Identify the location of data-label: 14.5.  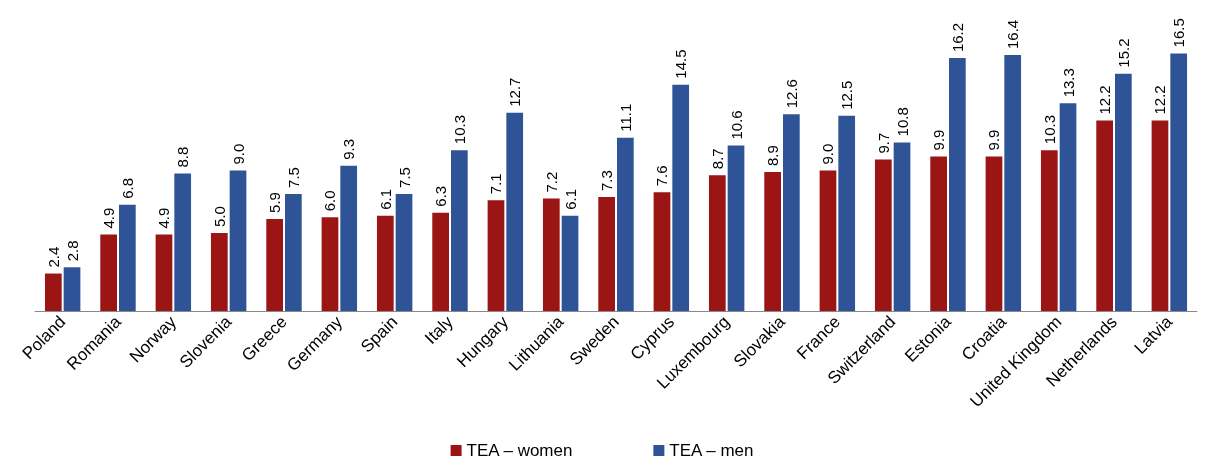
(681, 64).